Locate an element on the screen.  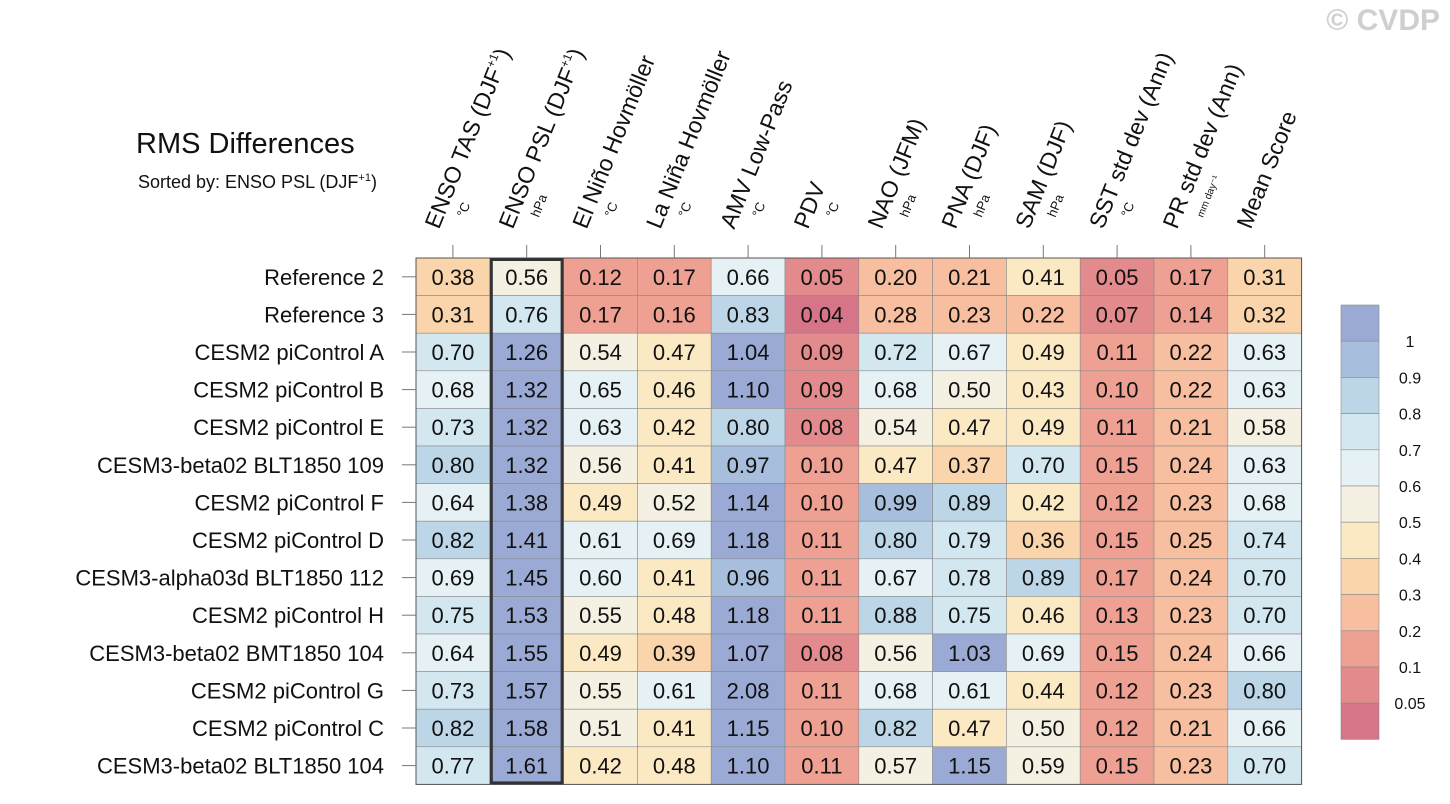
cell-value-label: 1.18 is located at coordinates (748, 540).